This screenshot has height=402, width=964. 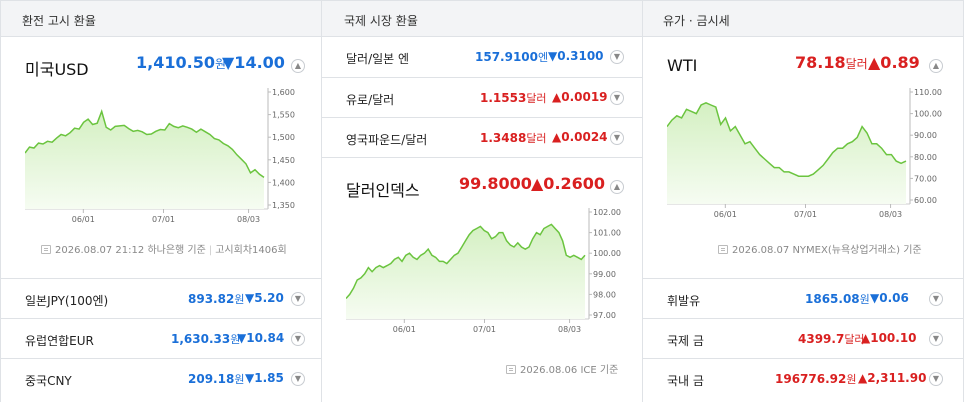 I want to click on row-change: ▼0.3100, so click(x=576, y=56).